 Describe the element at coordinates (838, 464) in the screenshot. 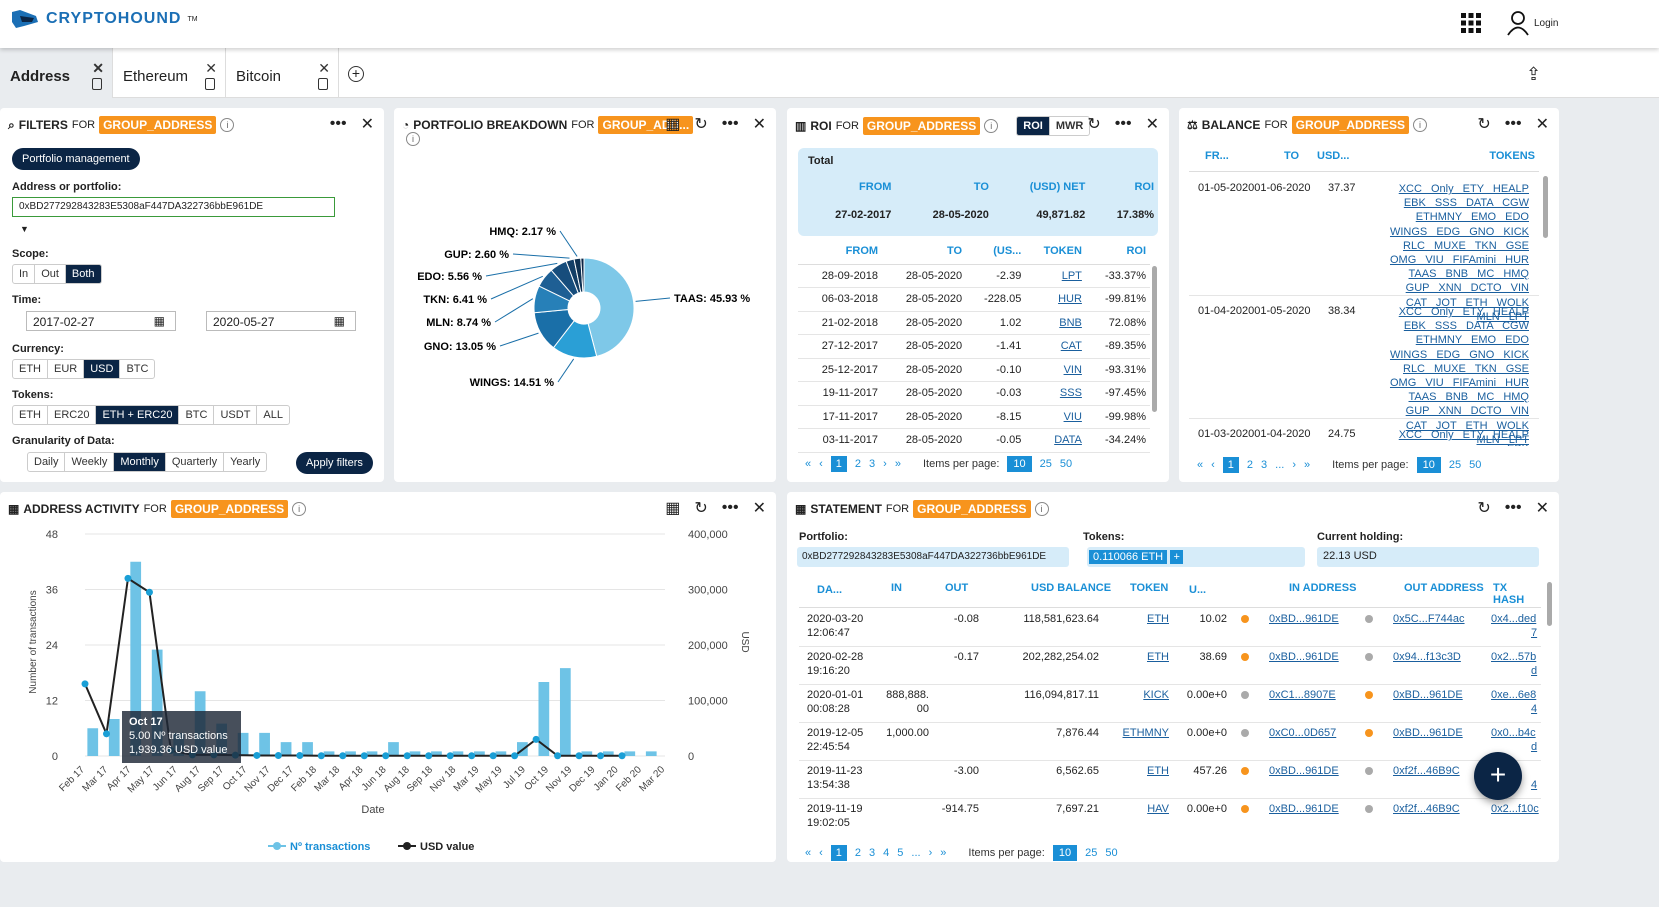

I see `page-link: 1` at that location.